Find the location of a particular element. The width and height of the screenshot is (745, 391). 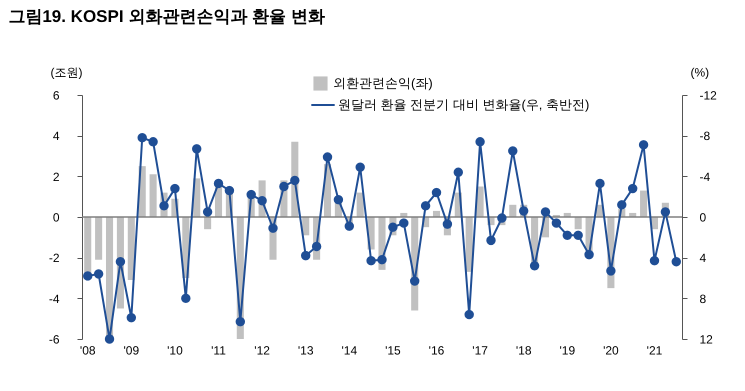

x-tick-label: '10 is located at coordinates (175, 351).